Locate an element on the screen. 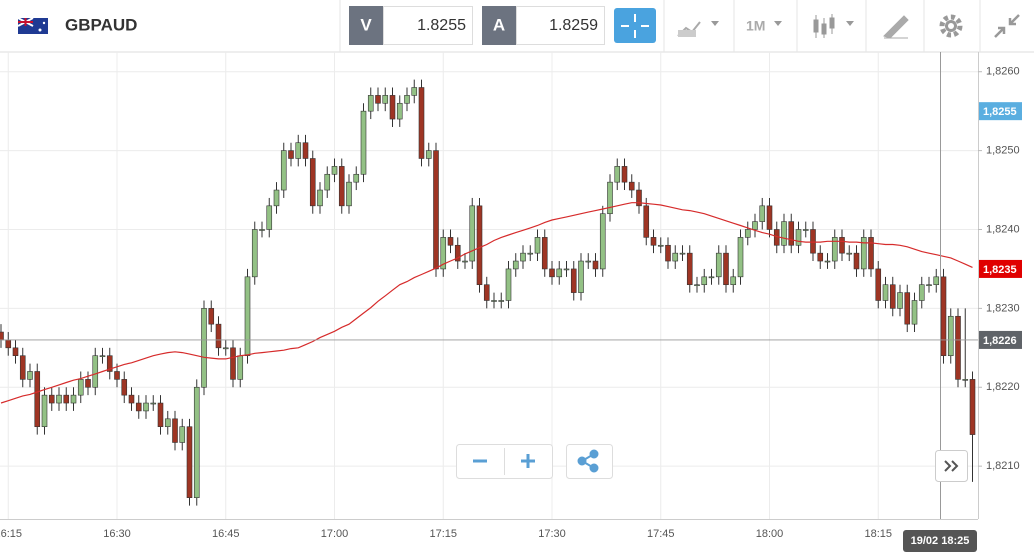 The width and height of the screenshot is (1034, 559). y-tick-label: 1,8220 is located at coordinates (1003, 387).